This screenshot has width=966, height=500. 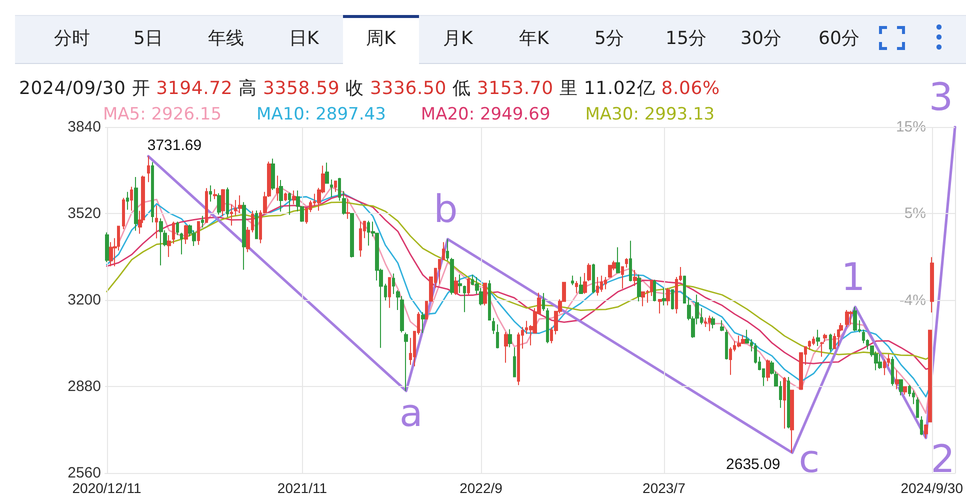 I want to click on x-tick-label: 2023/7, so click(x=664, y=488).